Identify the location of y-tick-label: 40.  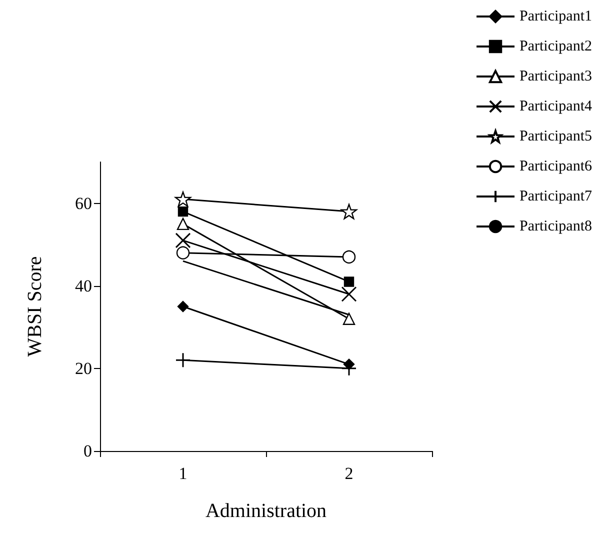
(83, 286).